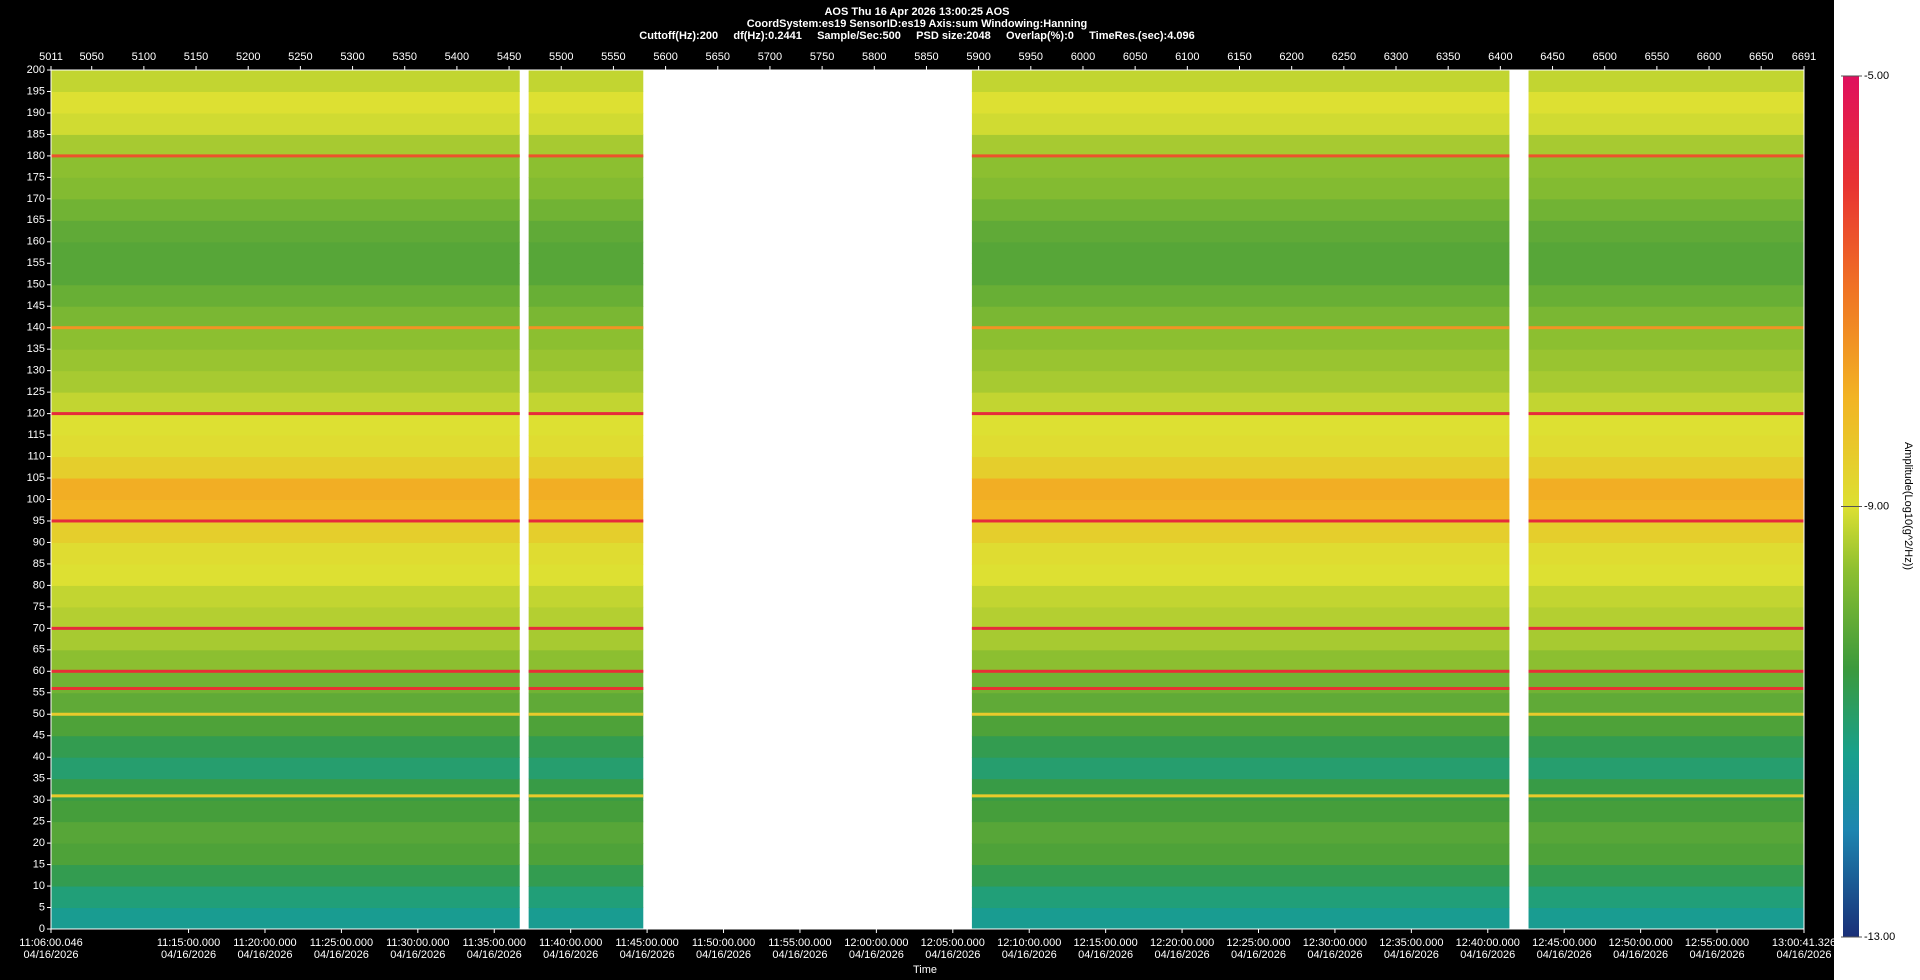 Image resolution: width=1920 pixels, height=980 pixels. I want to click on y-tick-label: 145, so click(36, 306).